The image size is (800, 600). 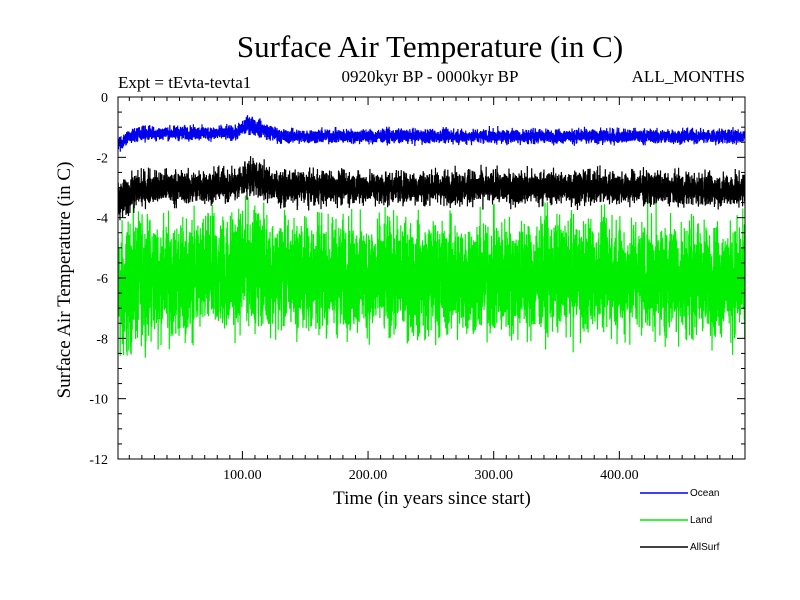 I want to click on y-tick-label: -12, so click(x=98, y=460).